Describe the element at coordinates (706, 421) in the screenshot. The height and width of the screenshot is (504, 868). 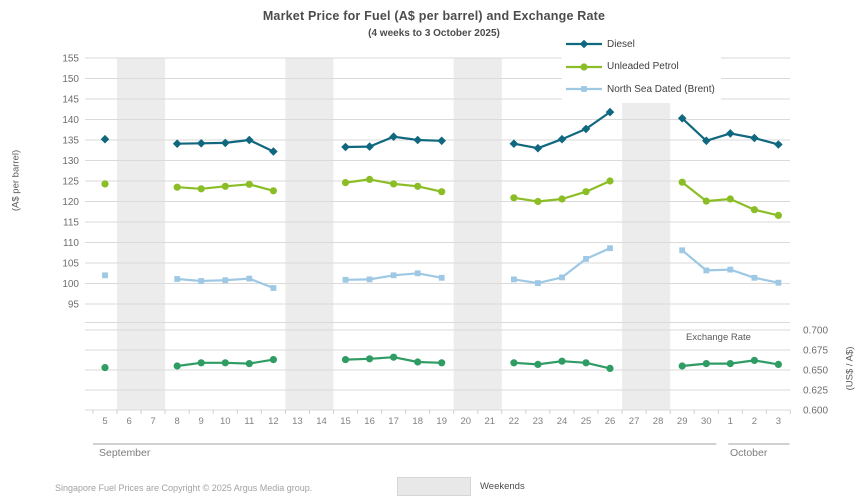
I see `svg-text: 30` at that location.